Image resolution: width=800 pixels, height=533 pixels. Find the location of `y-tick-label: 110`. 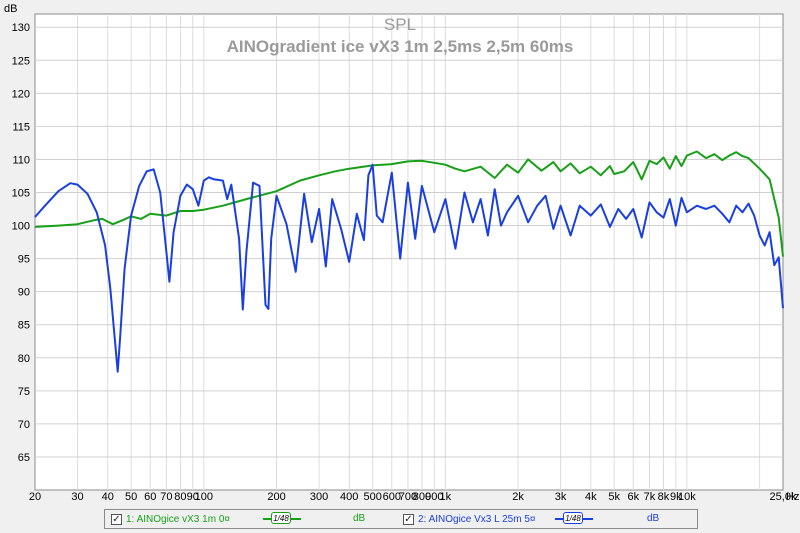

y-tick-label: 110 is located at coordinates (21, 160).